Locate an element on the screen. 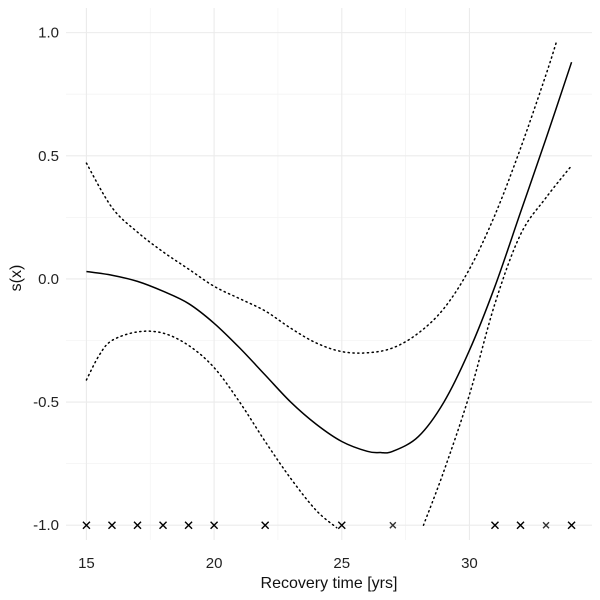 The width and height of the screenshot is (600, 600). y-tick-label: 1.0 is located at coordinates (48, 33).